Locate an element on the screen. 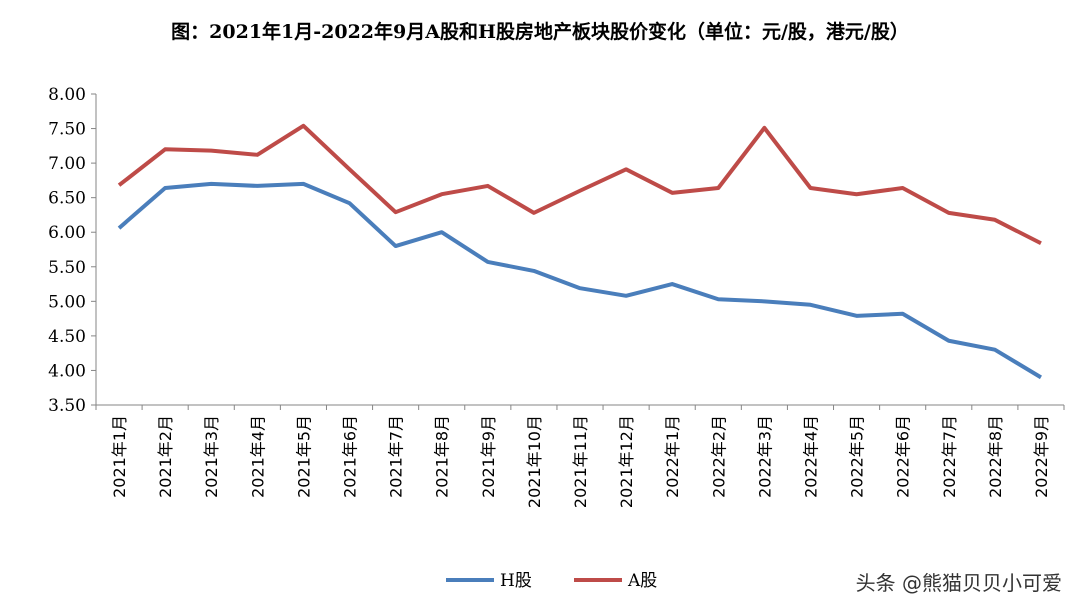 This screenshot has width=1080, height=614. x-tick-label: 2021年12月 is located at coordinates (626, 461).